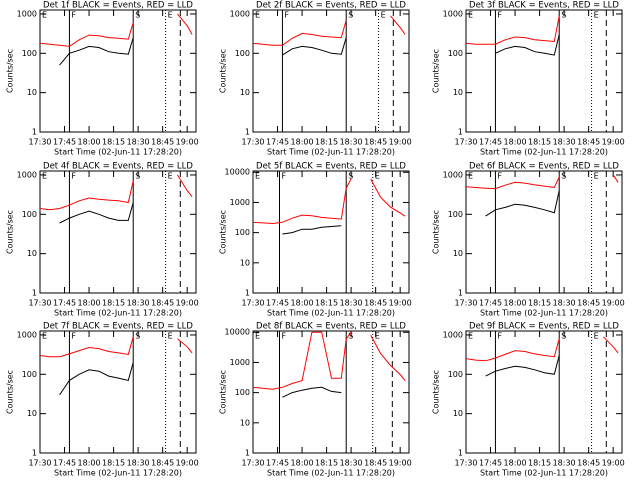  Describe the element at coordinates (544, 167) in the screenshot. I see `chart-title: Det 6f BLACK = Events, RED = LLD` at that location.